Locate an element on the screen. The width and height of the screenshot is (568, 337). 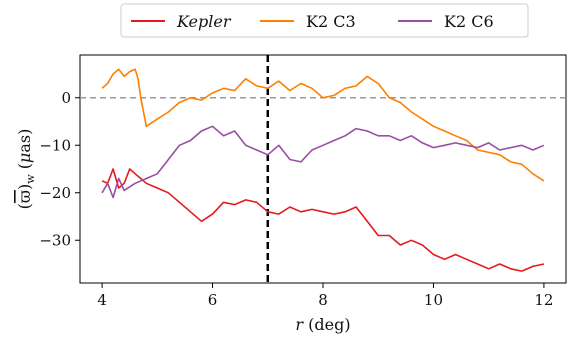
x-tick-label: 6 is located at coordinates (213, 300).